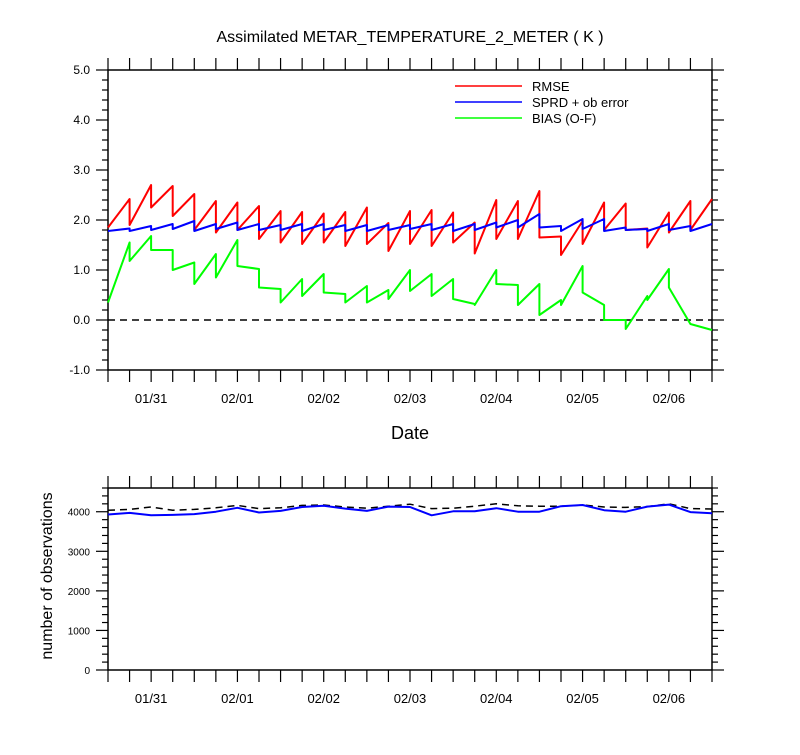 This screenshot has width=800, height=755. Describe the element at coordinates (81, 320) in the screenshot. I see `top-y-tick-label: 0.0` at that location.